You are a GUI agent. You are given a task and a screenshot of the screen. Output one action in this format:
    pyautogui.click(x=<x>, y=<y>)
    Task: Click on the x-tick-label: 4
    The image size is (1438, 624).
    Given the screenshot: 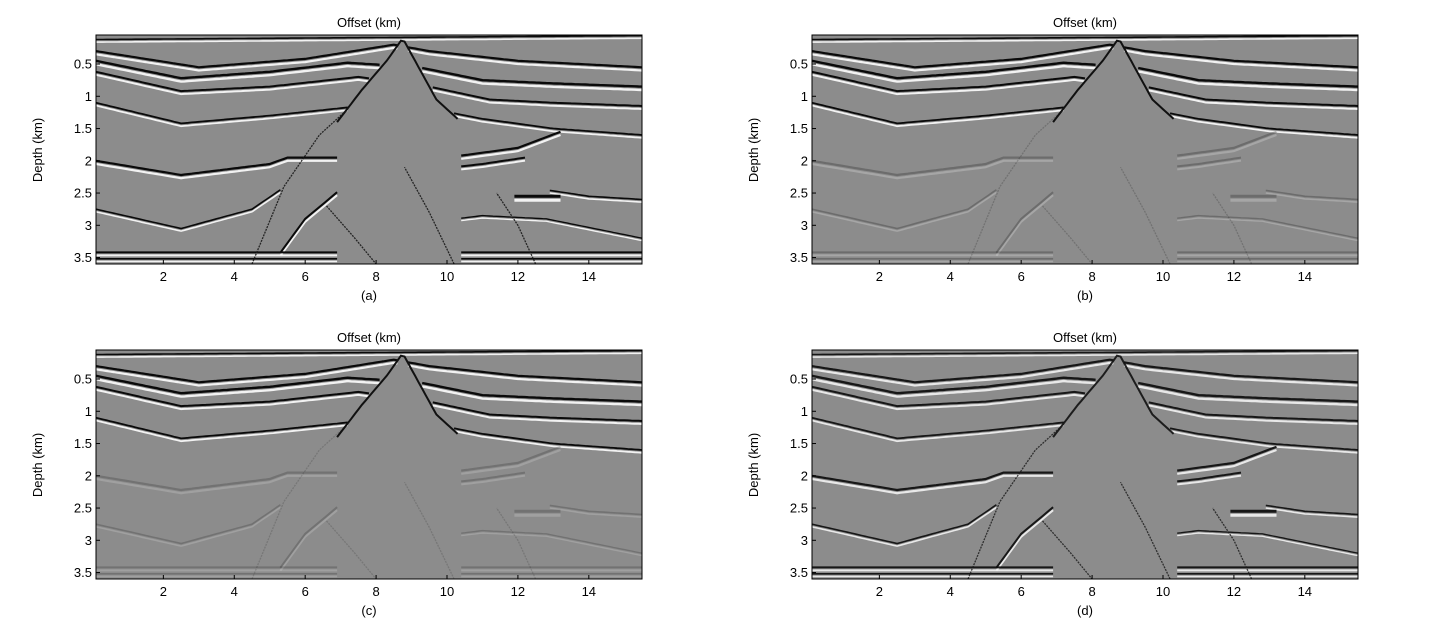 What is the action you would take?
    pyautogui.click(x=950, y=276)
    